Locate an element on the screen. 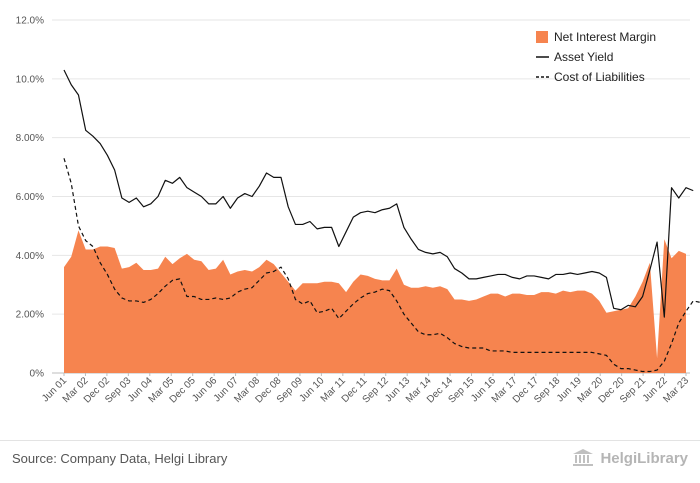  footer-divider is located at coordinates (350, 440).